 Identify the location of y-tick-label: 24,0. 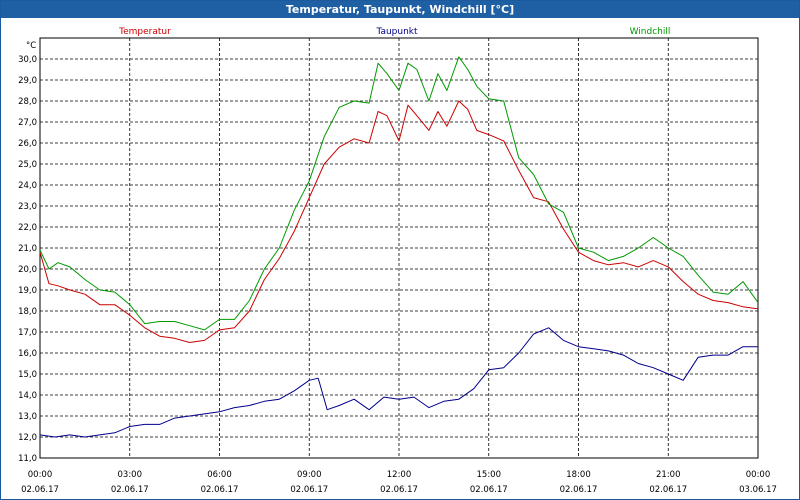
(27, 186).